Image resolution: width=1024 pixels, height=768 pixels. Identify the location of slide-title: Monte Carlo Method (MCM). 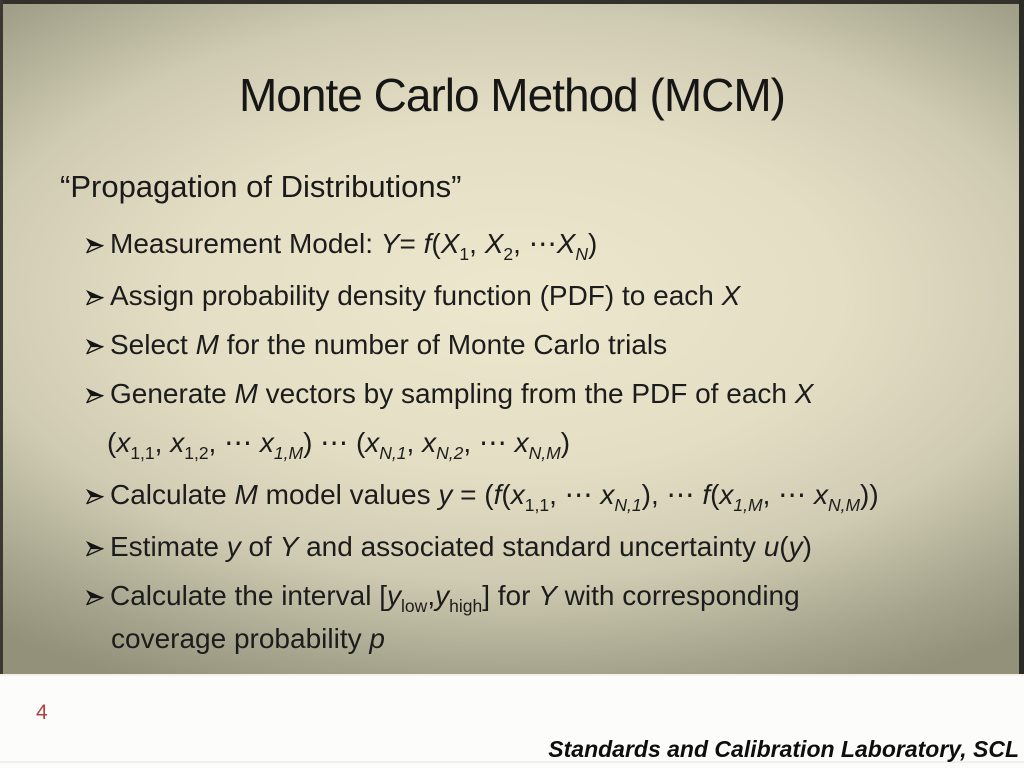
(512, 95).